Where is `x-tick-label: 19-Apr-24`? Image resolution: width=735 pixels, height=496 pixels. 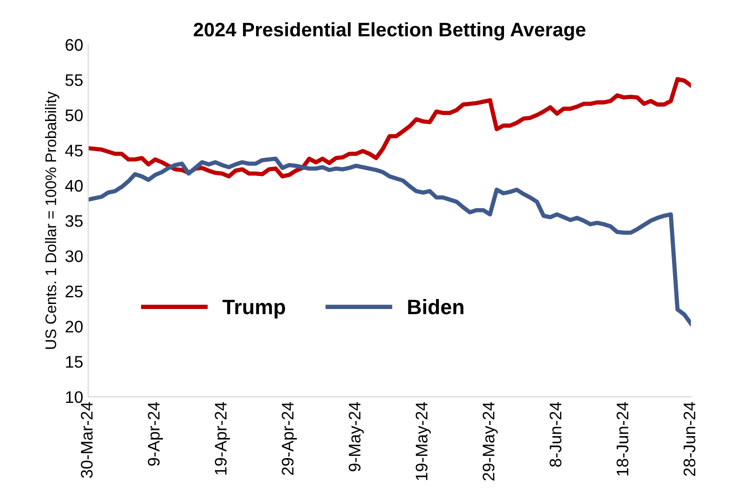
x-tick-label: 19-Apr-24 is located at coordinates (222, 438).